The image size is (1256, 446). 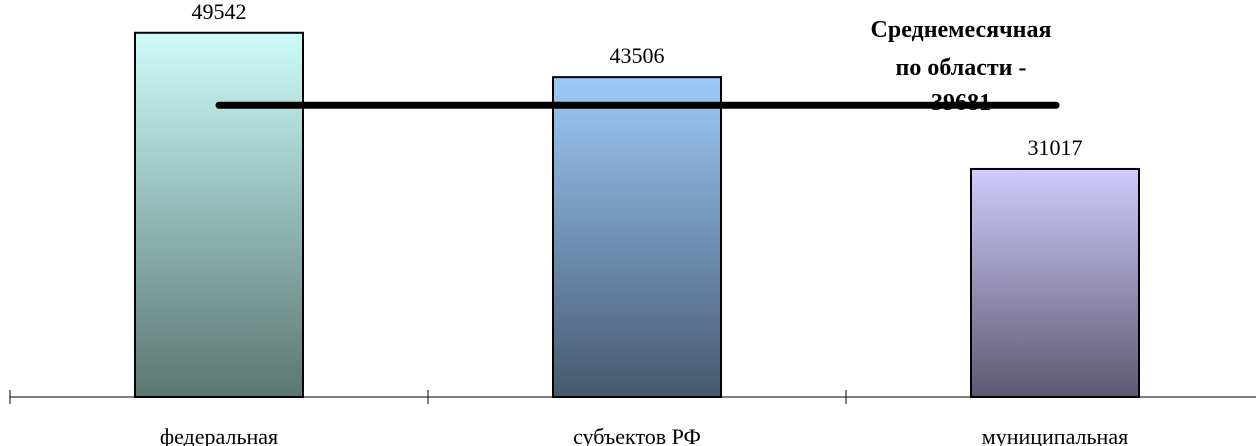 I want to click on average-label-line-3: 39681, so click(x=961, y=103).